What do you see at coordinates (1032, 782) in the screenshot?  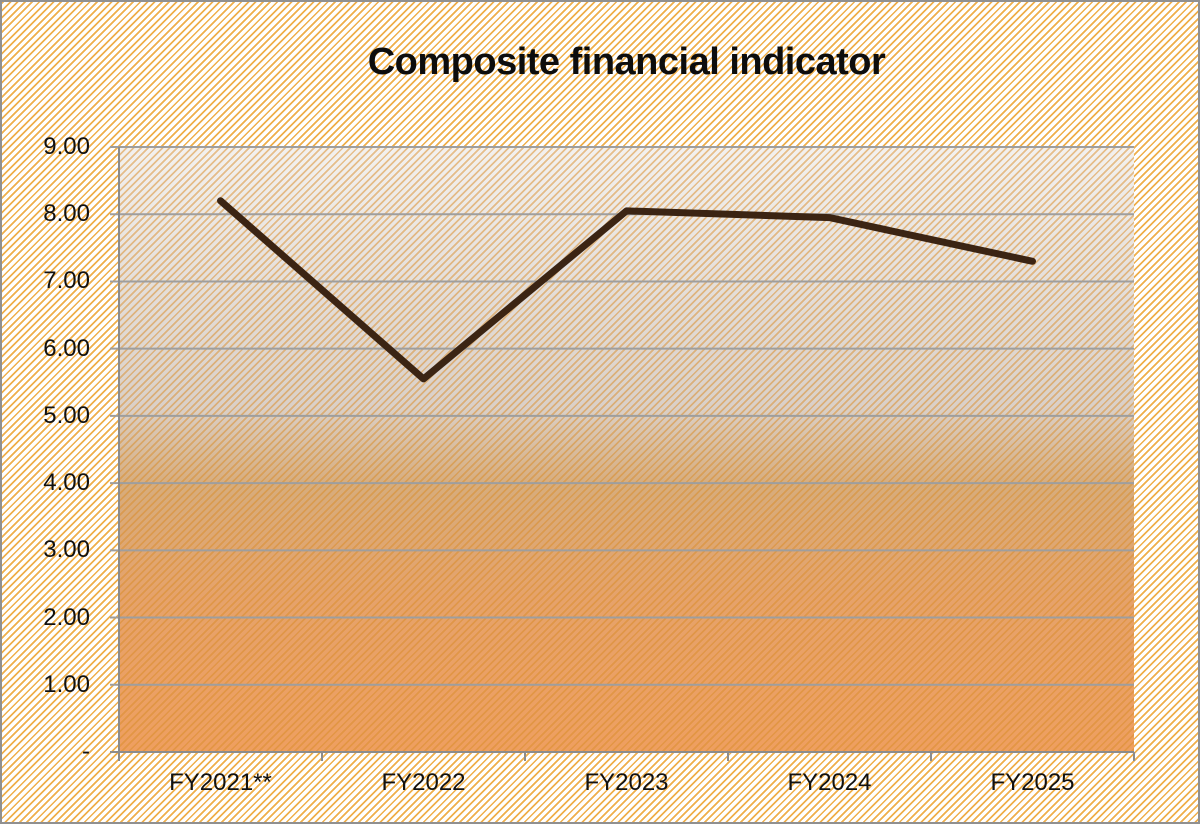 I see `x-axis-category-label: FY2025` at bounding box center [1032, 782].